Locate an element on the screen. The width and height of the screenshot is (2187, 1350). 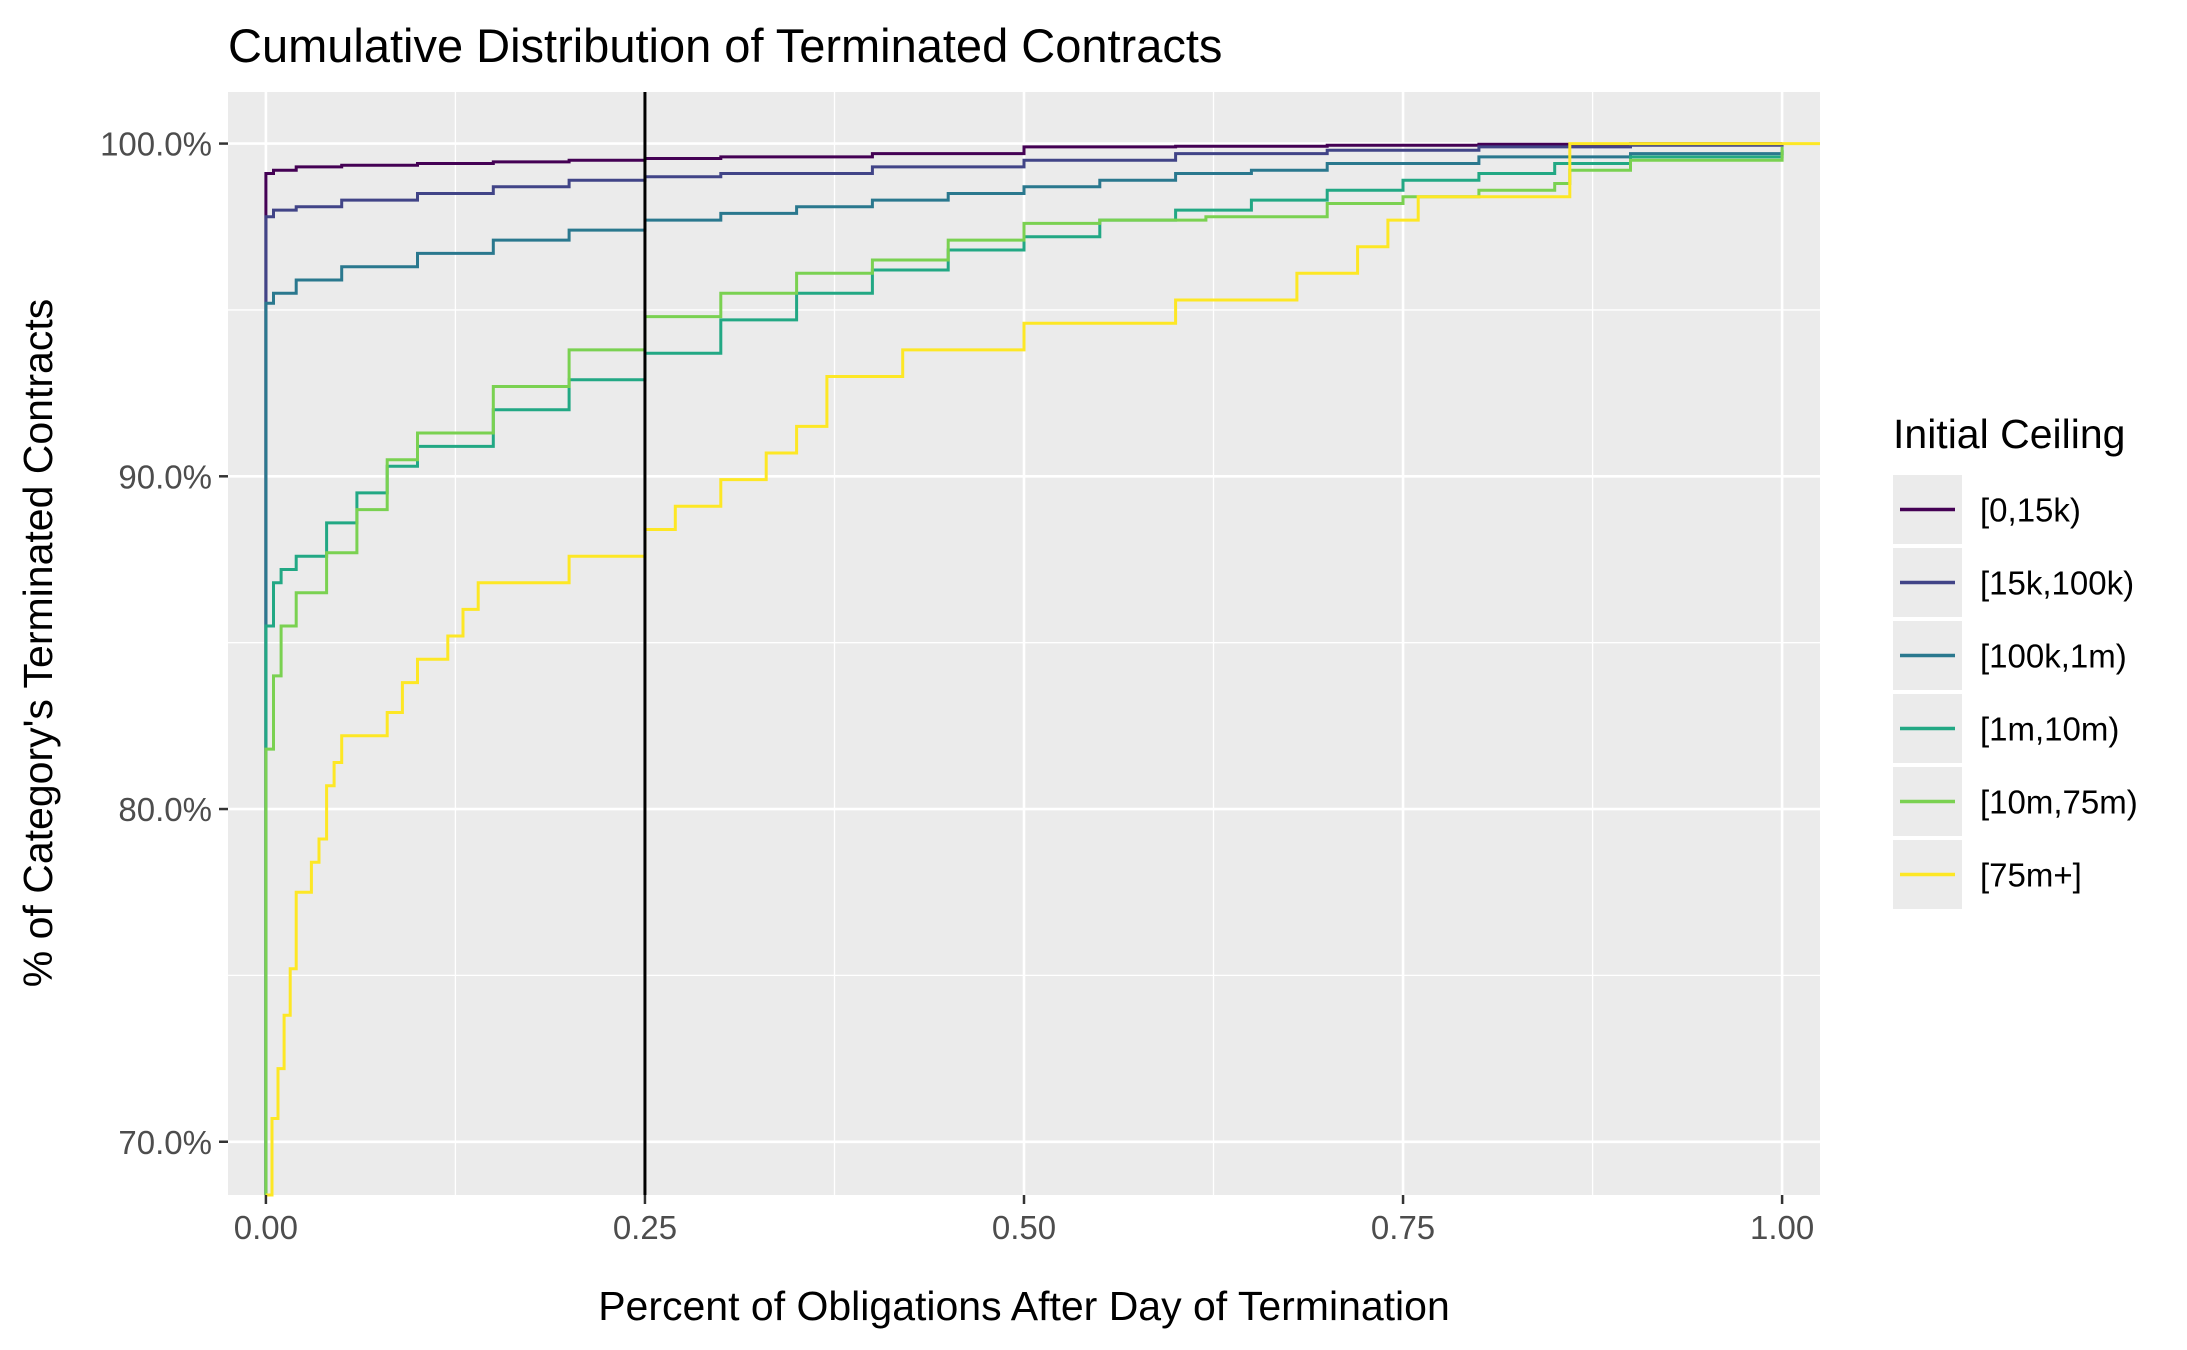
y-tick-label: 90.0% is located at coordinates (165, 476).